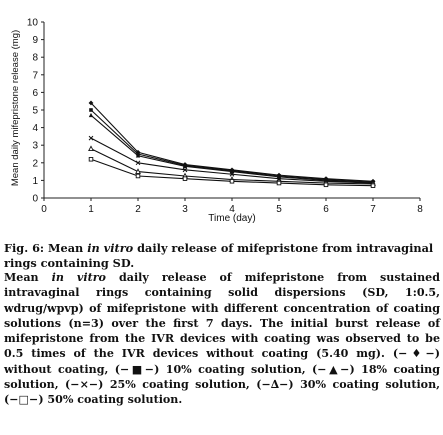  I want to click on caption-body-italic: in vitro, so click(78, 277).